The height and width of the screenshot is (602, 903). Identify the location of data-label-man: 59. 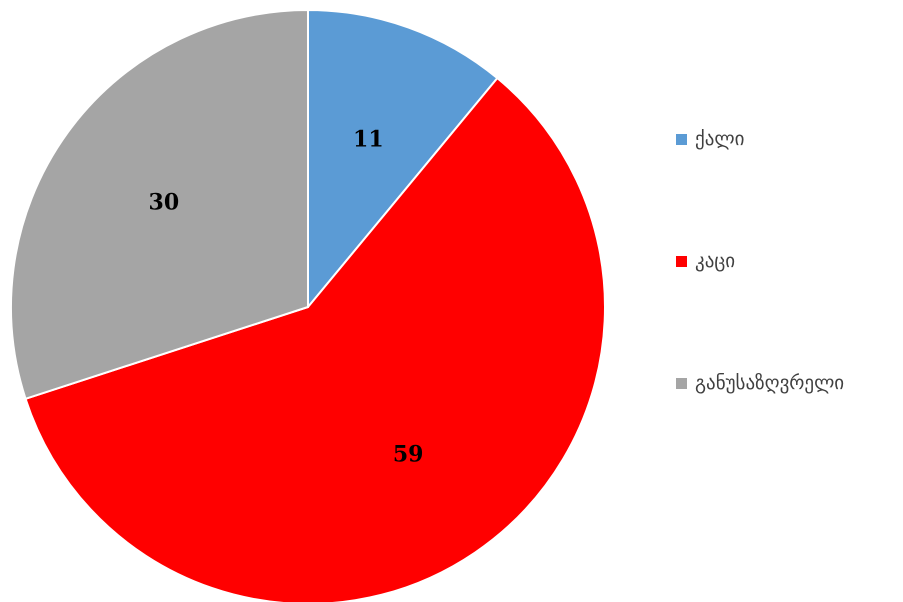
(408, 454).